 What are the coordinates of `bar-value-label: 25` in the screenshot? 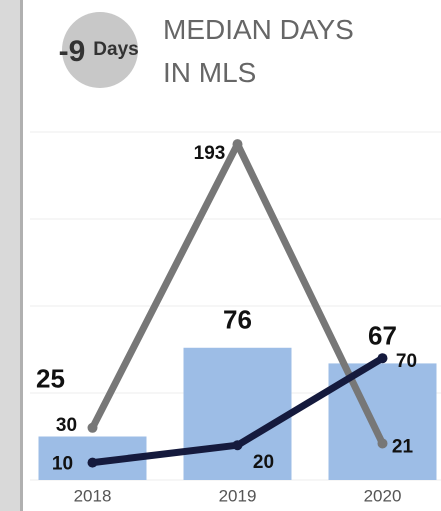 It's located at (50, 378).